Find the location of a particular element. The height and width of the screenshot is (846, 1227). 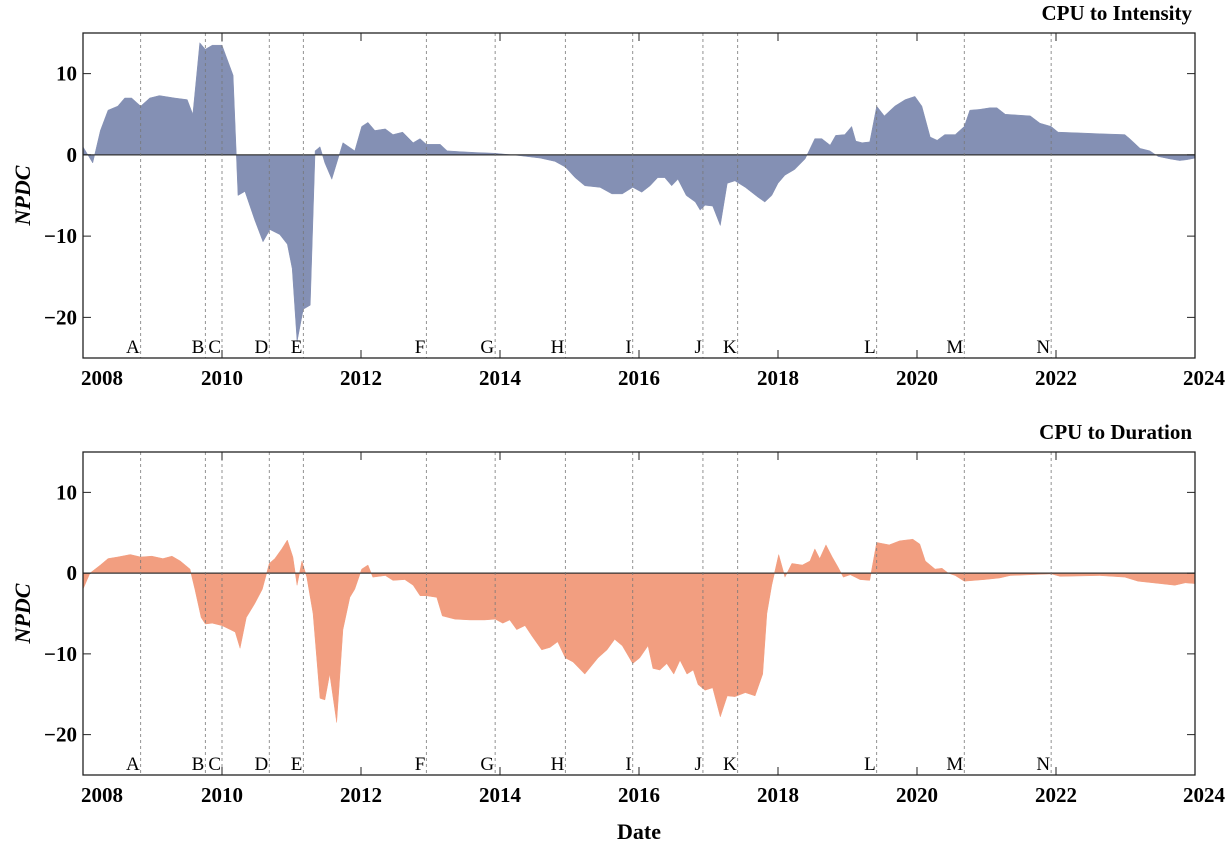

chart-title: CPU to Intensity is located at coordinates (1117, 13).